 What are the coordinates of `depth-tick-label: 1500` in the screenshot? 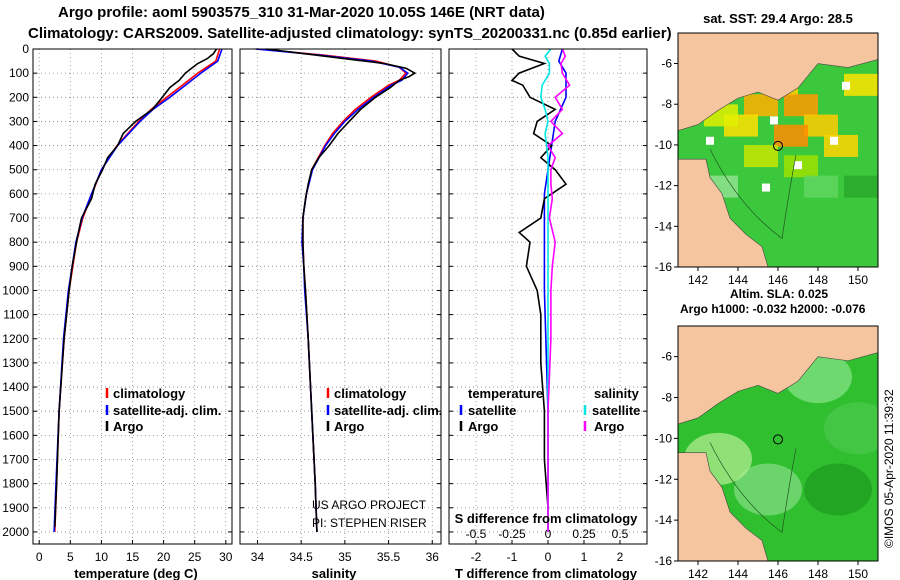 It's located at (15, 411).